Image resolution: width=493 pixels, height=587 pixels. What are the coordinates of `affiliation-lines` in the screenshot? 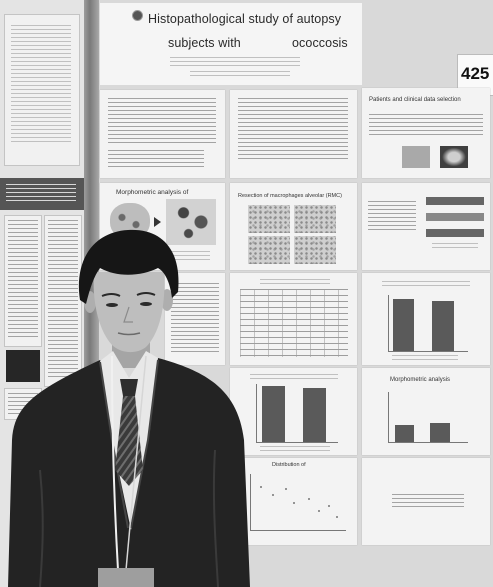 It's located at (240, 74).